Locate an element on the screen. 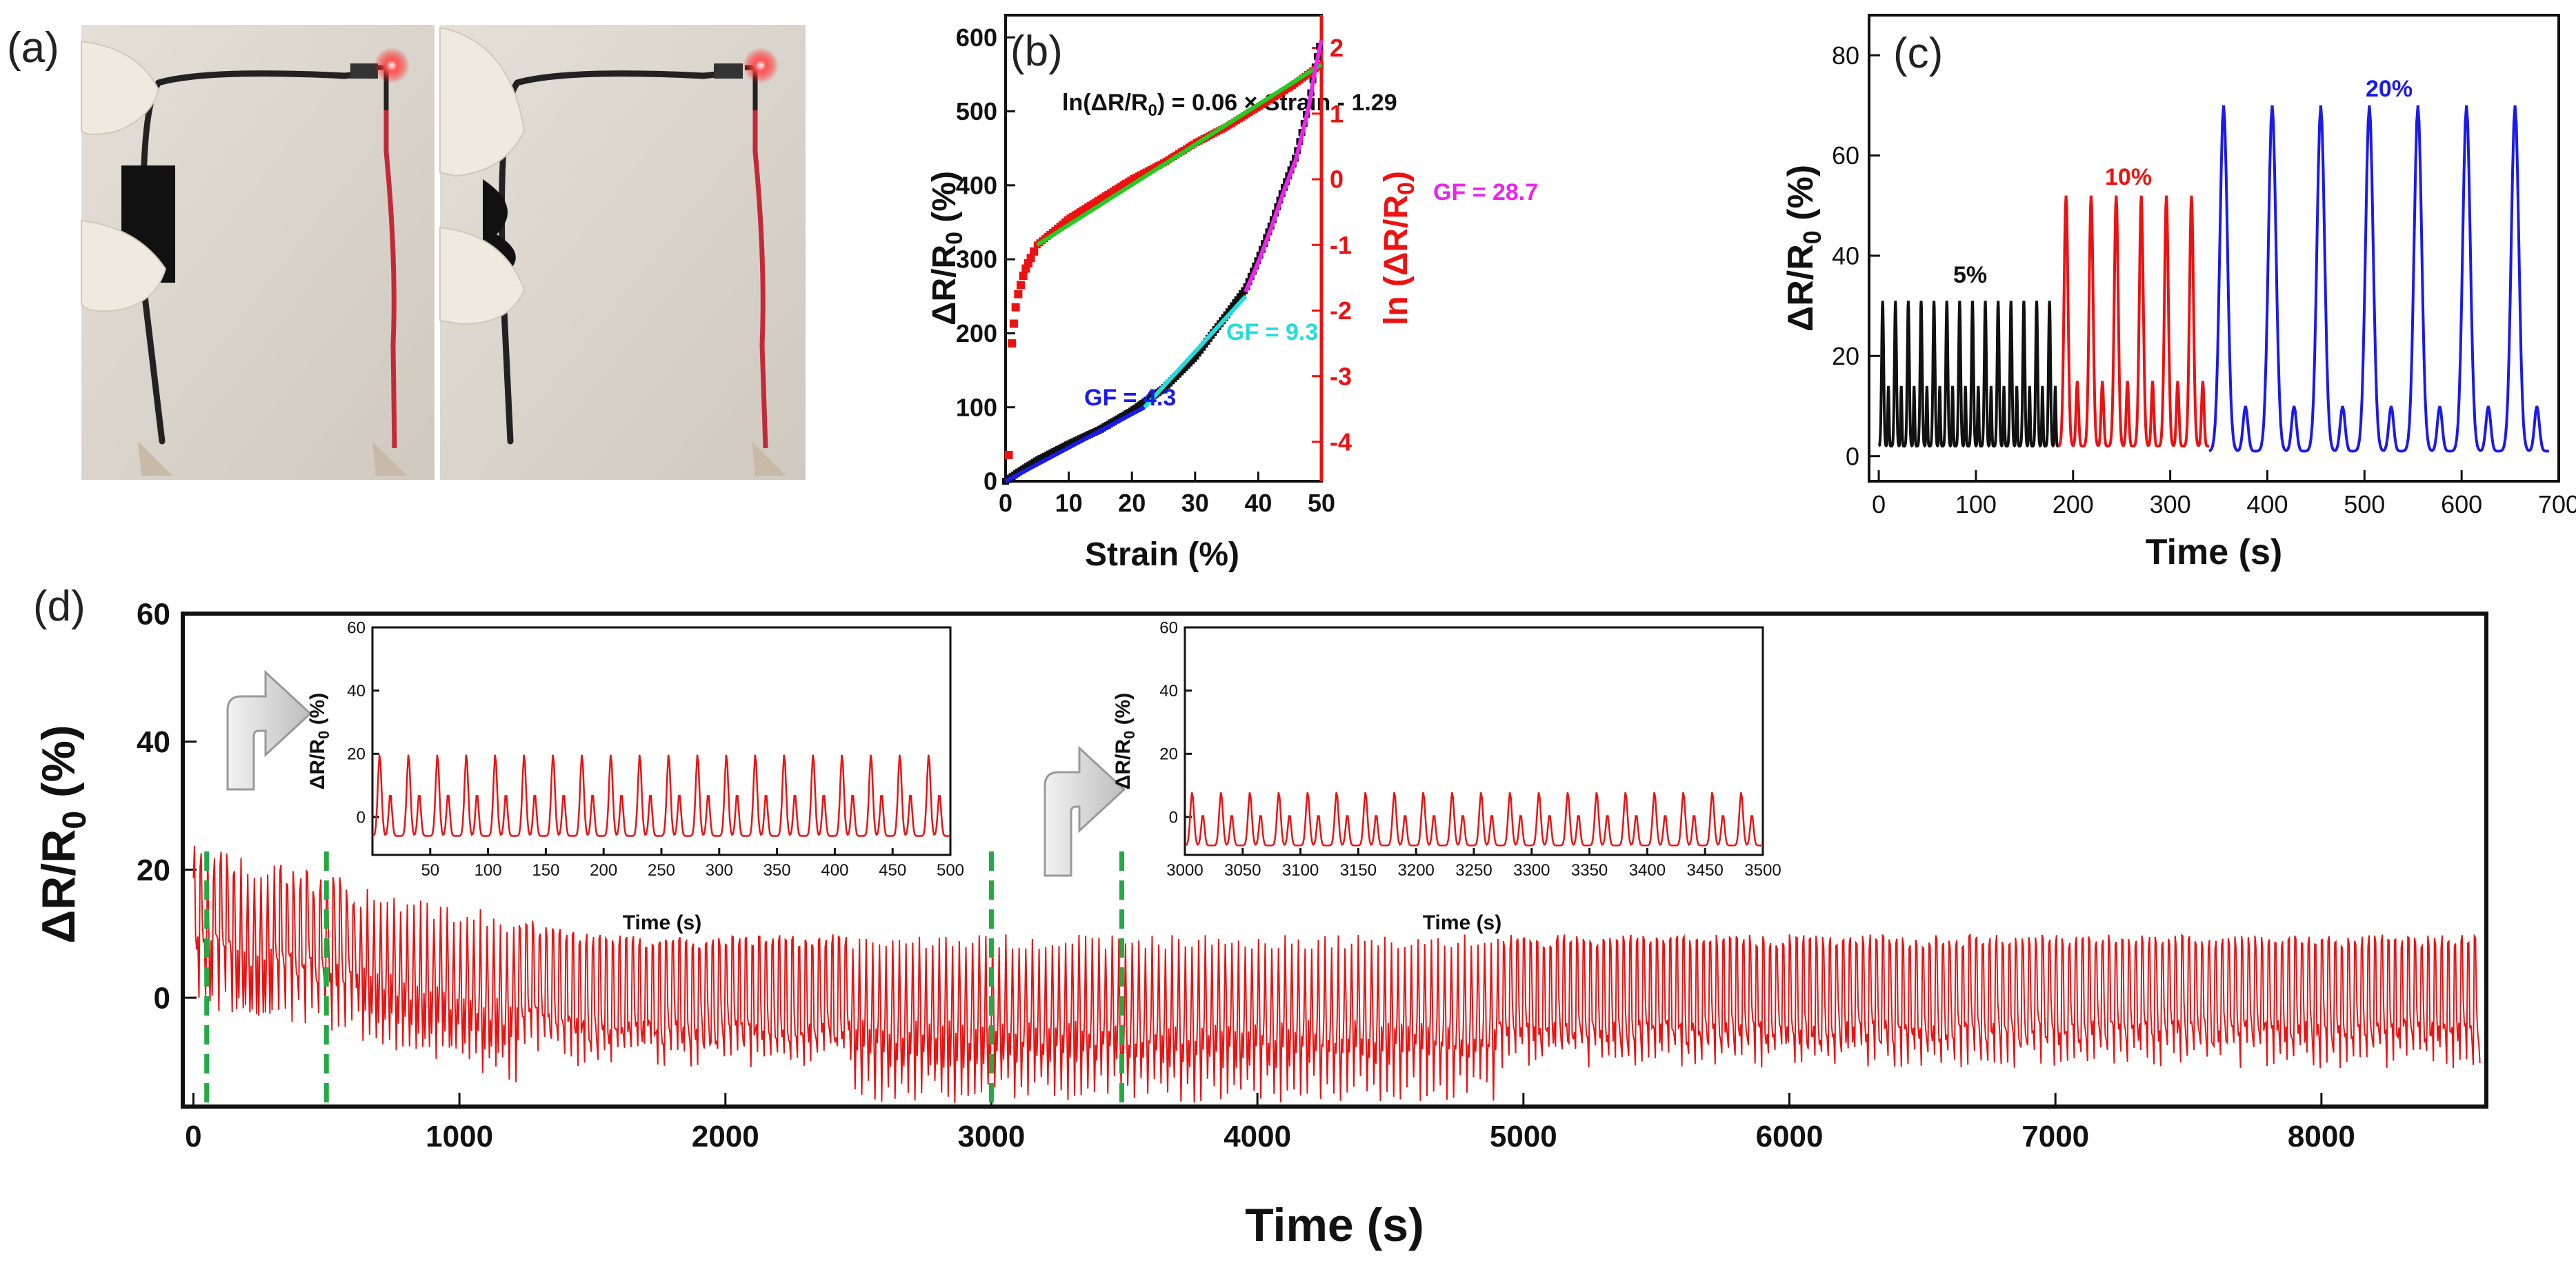 The height and width of the screenshot is (1261, 2576). chart-c-y-tick-label: 60 is located at coordinates (1845, 155).